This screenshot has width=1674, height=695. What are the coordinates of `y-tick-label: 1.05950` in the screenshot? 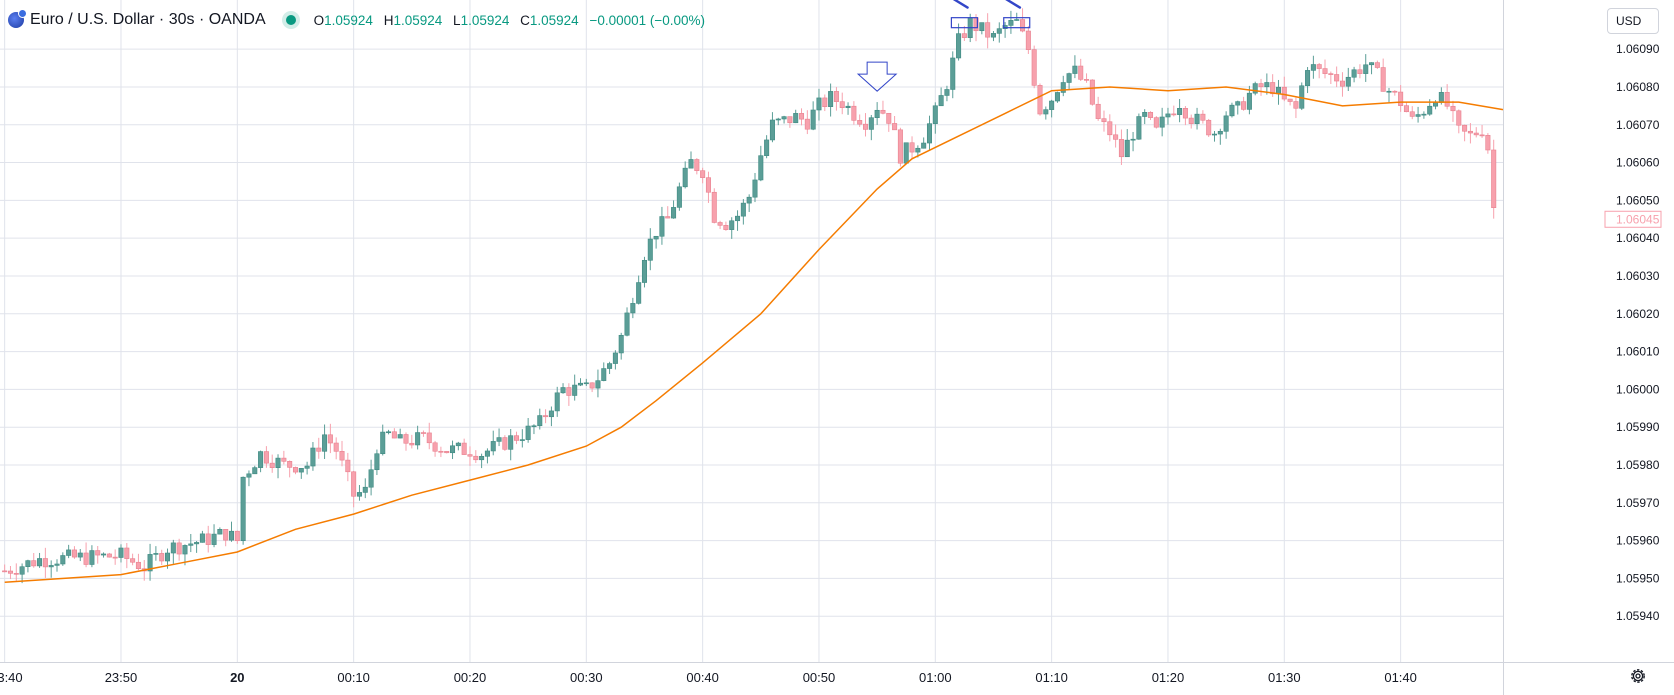 It's located at (1638, 578).